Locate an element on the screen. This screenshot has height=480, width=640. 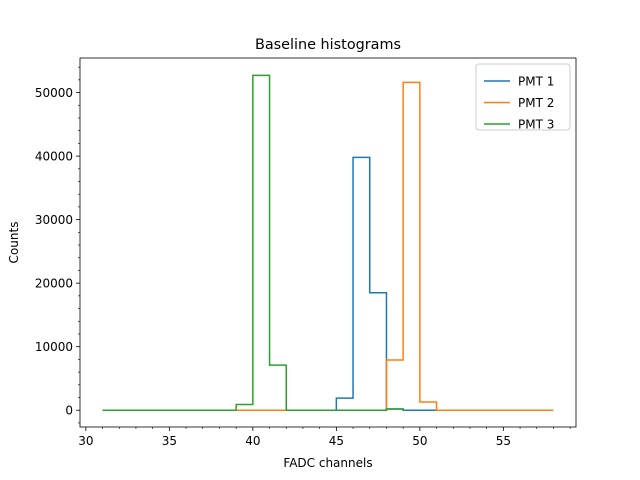
legend-label: PMT 1 is located at coordinates (536, 82).